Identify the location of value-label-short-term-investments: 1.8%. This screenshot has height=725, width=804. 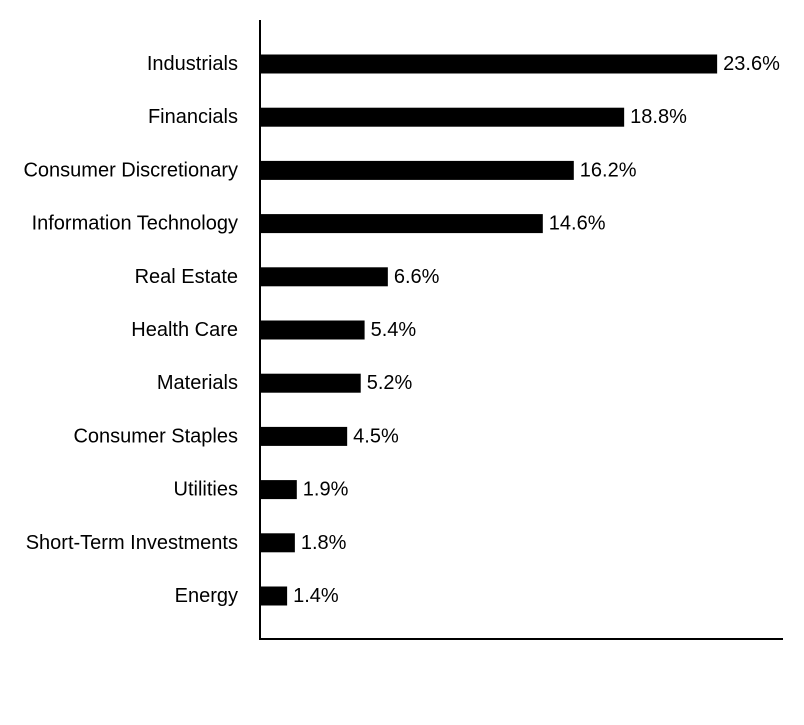
(324, 543).